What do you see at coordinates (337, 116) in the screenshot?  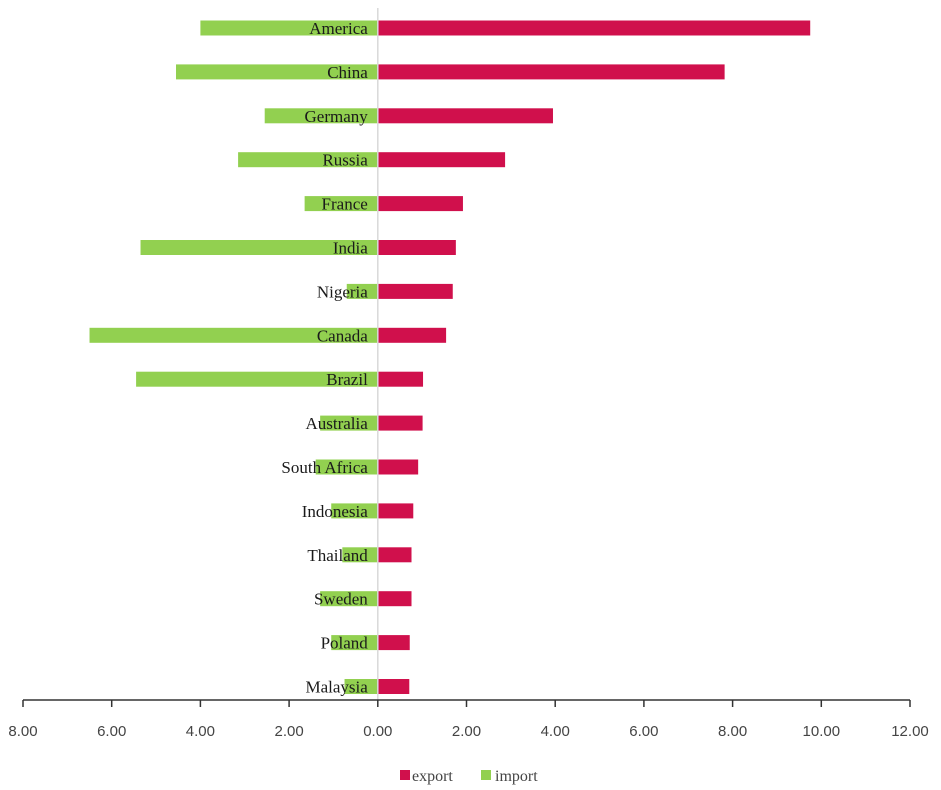 I see `category-label: Germany` at bounding box center [337, 116].